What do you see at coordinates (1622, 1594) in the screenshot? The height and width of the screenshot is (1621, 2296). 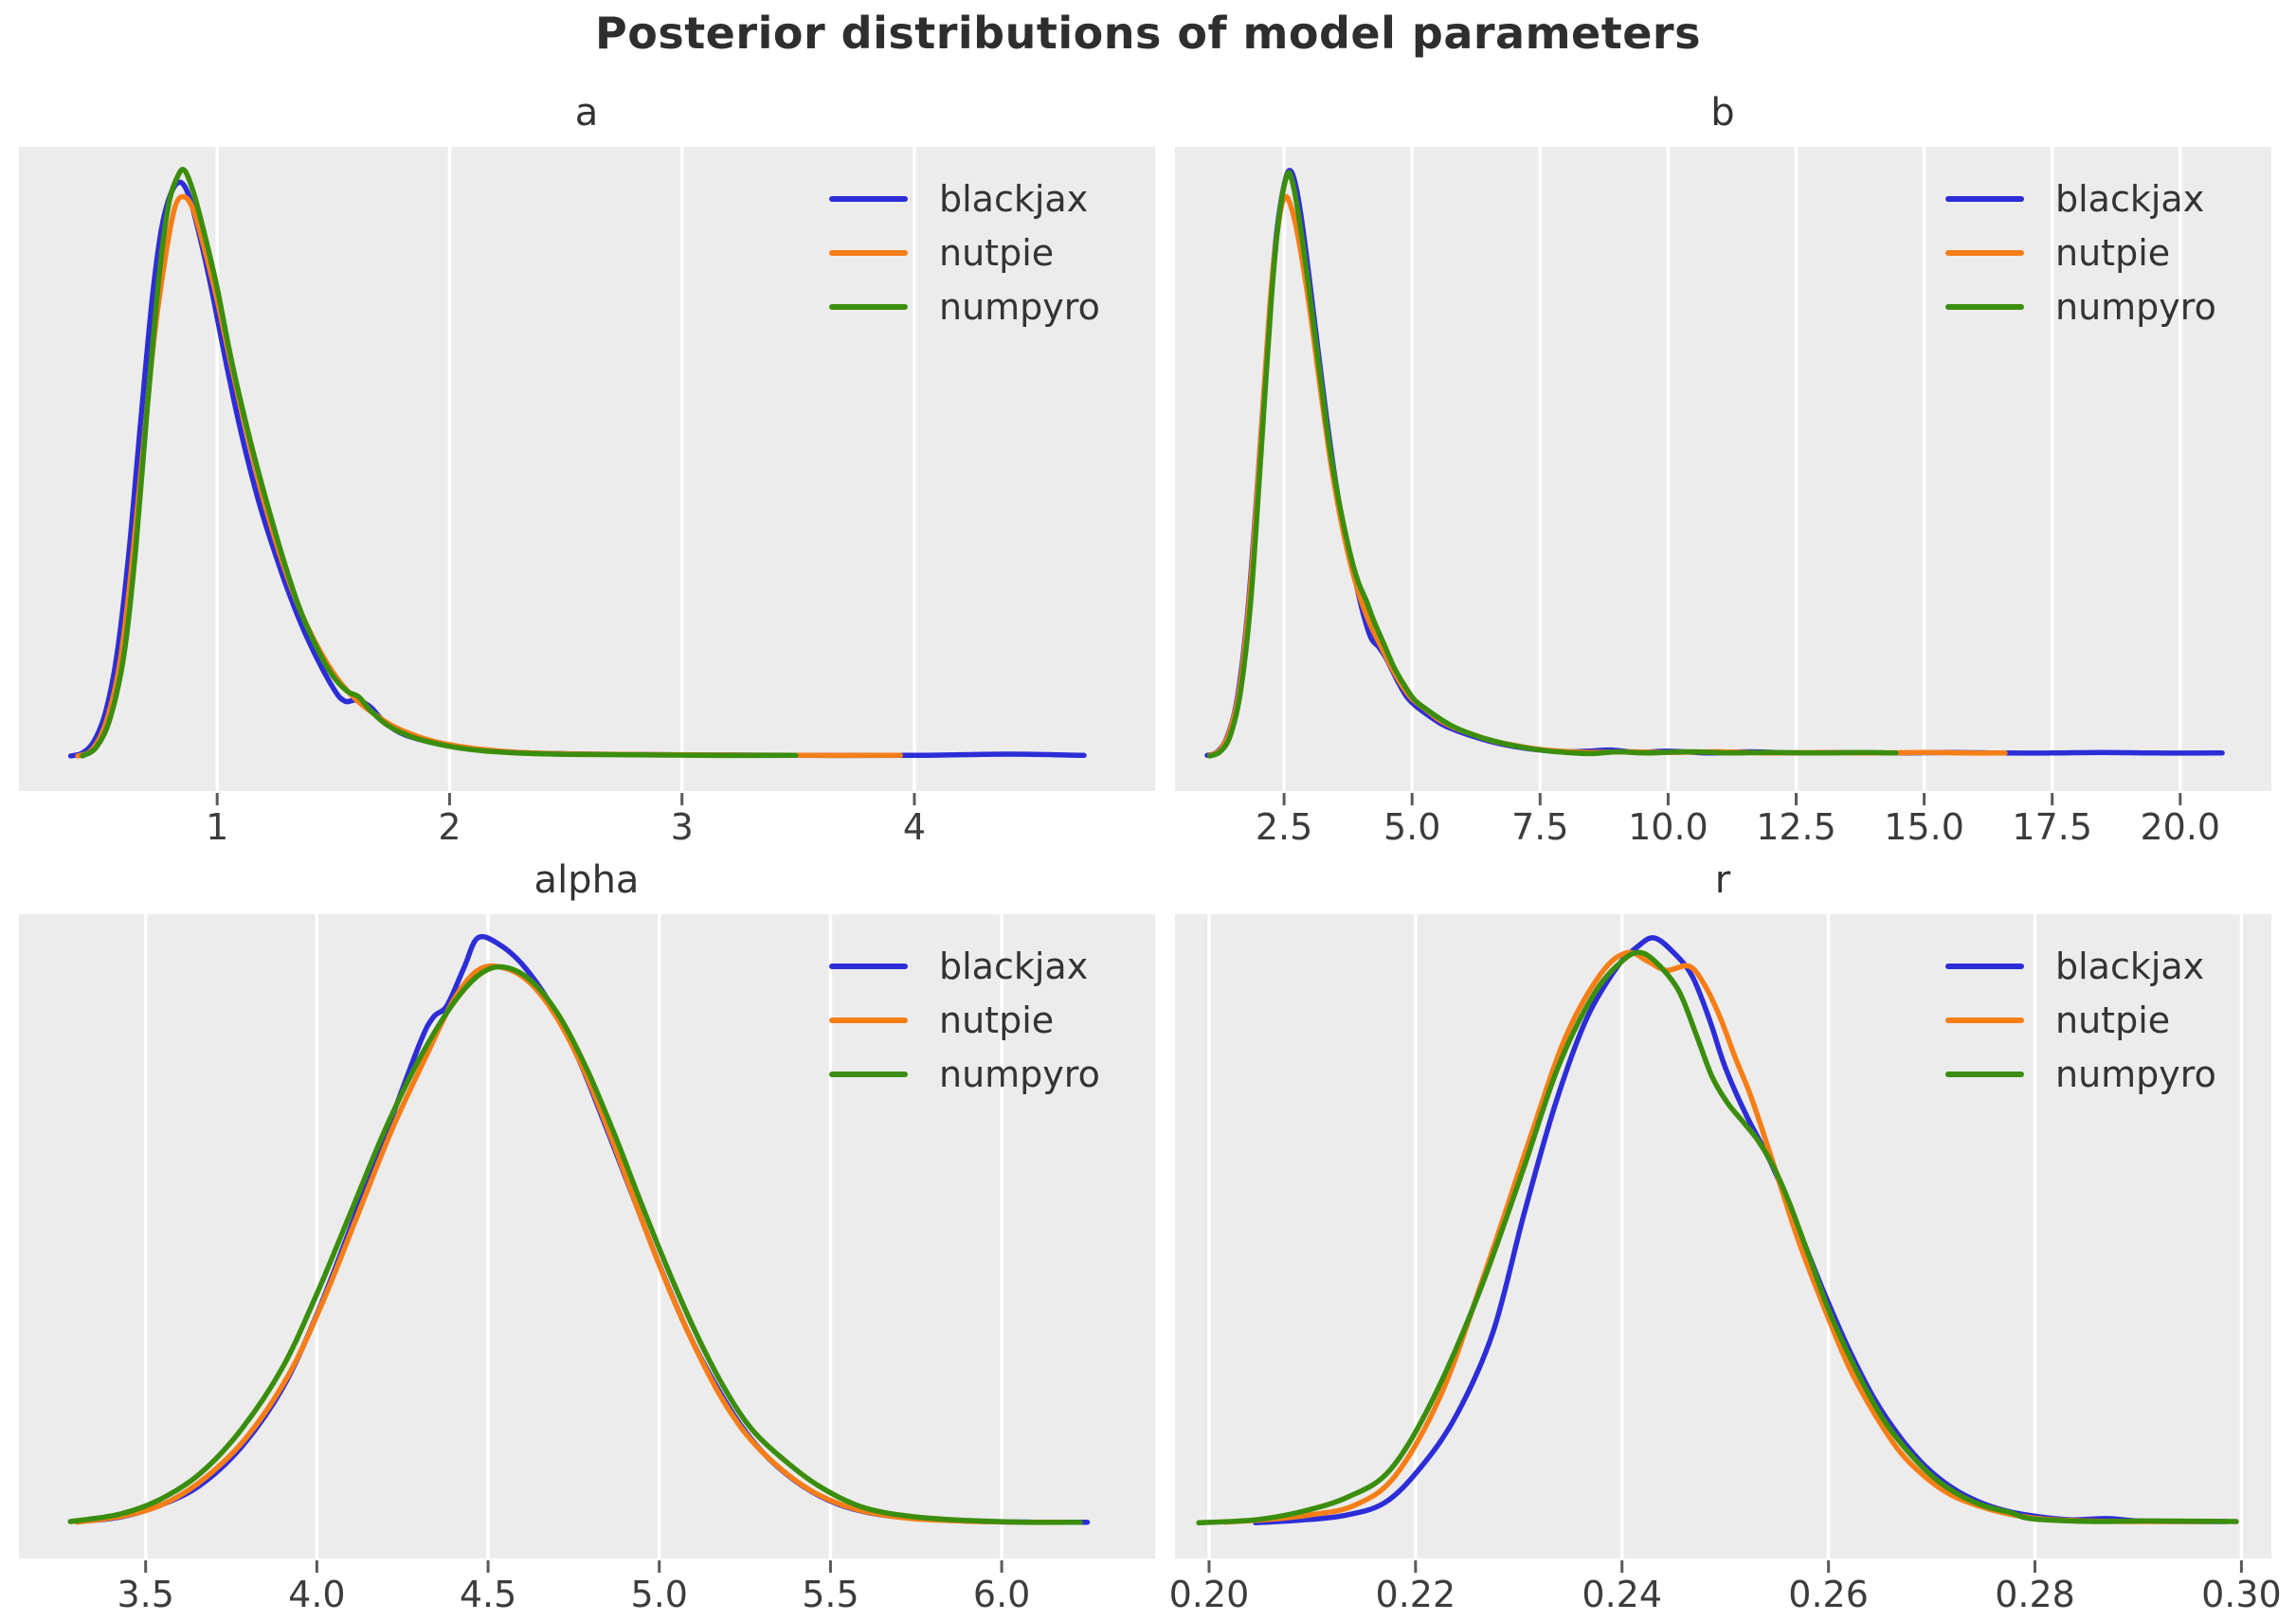 I see `tick-label-r-0.24: 0.24` at bounding box center [1622, 1594].